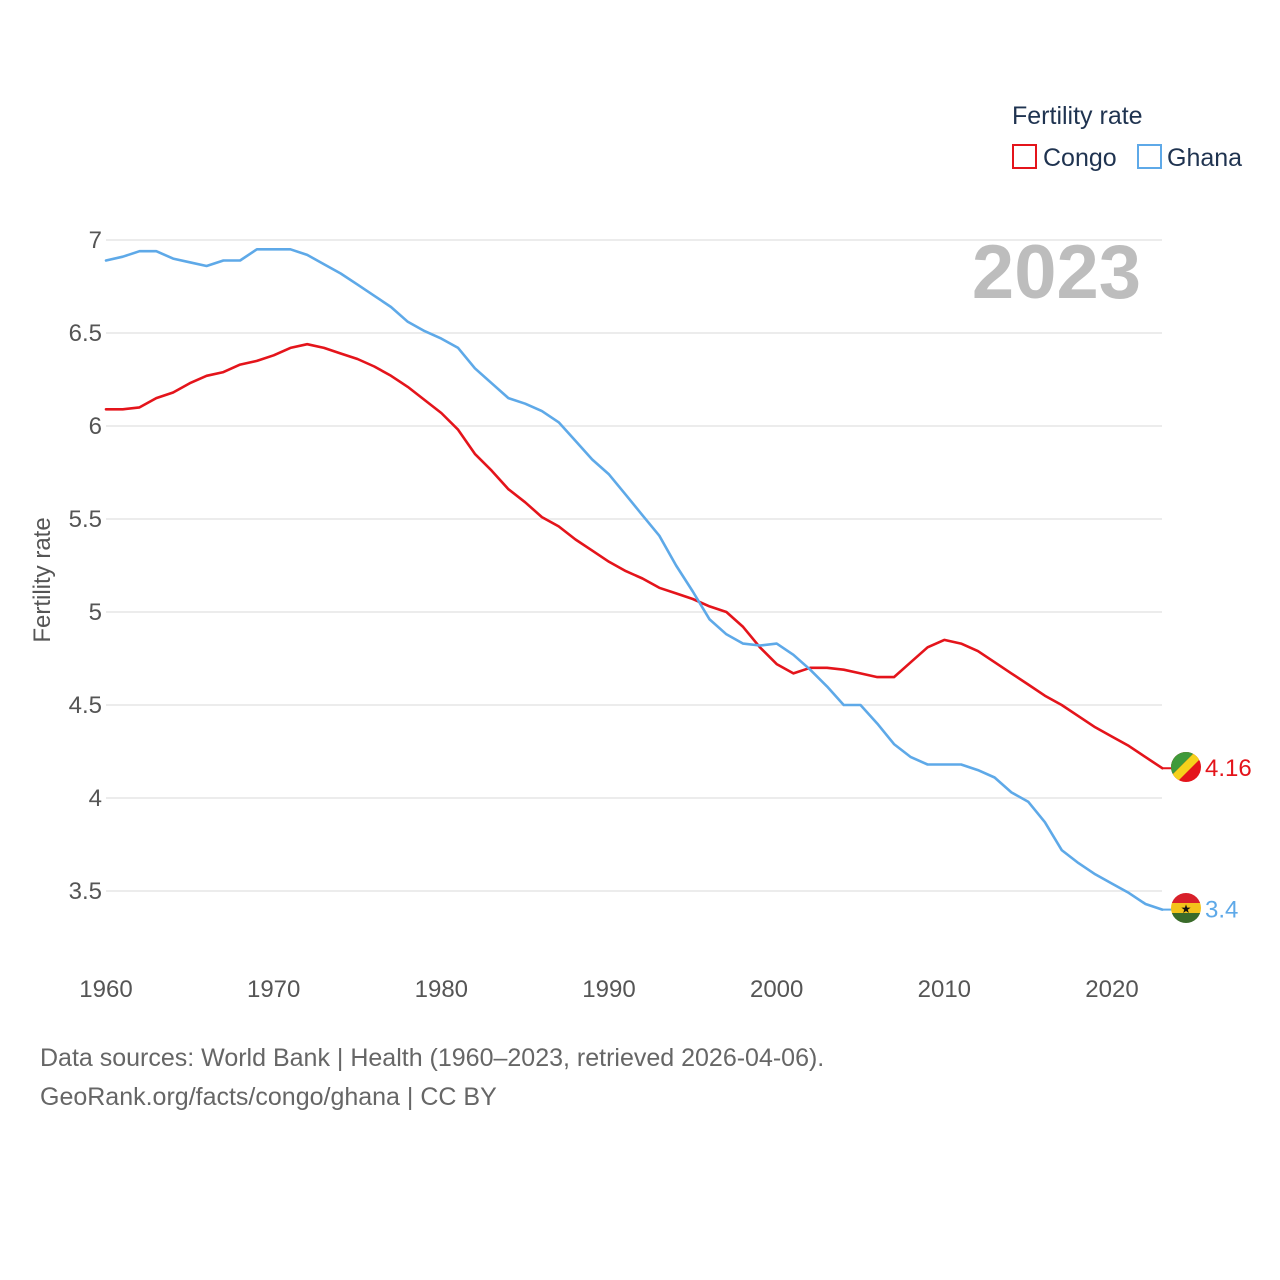  I want to click on legend-item-congo: Congo, so click(1064, 158).